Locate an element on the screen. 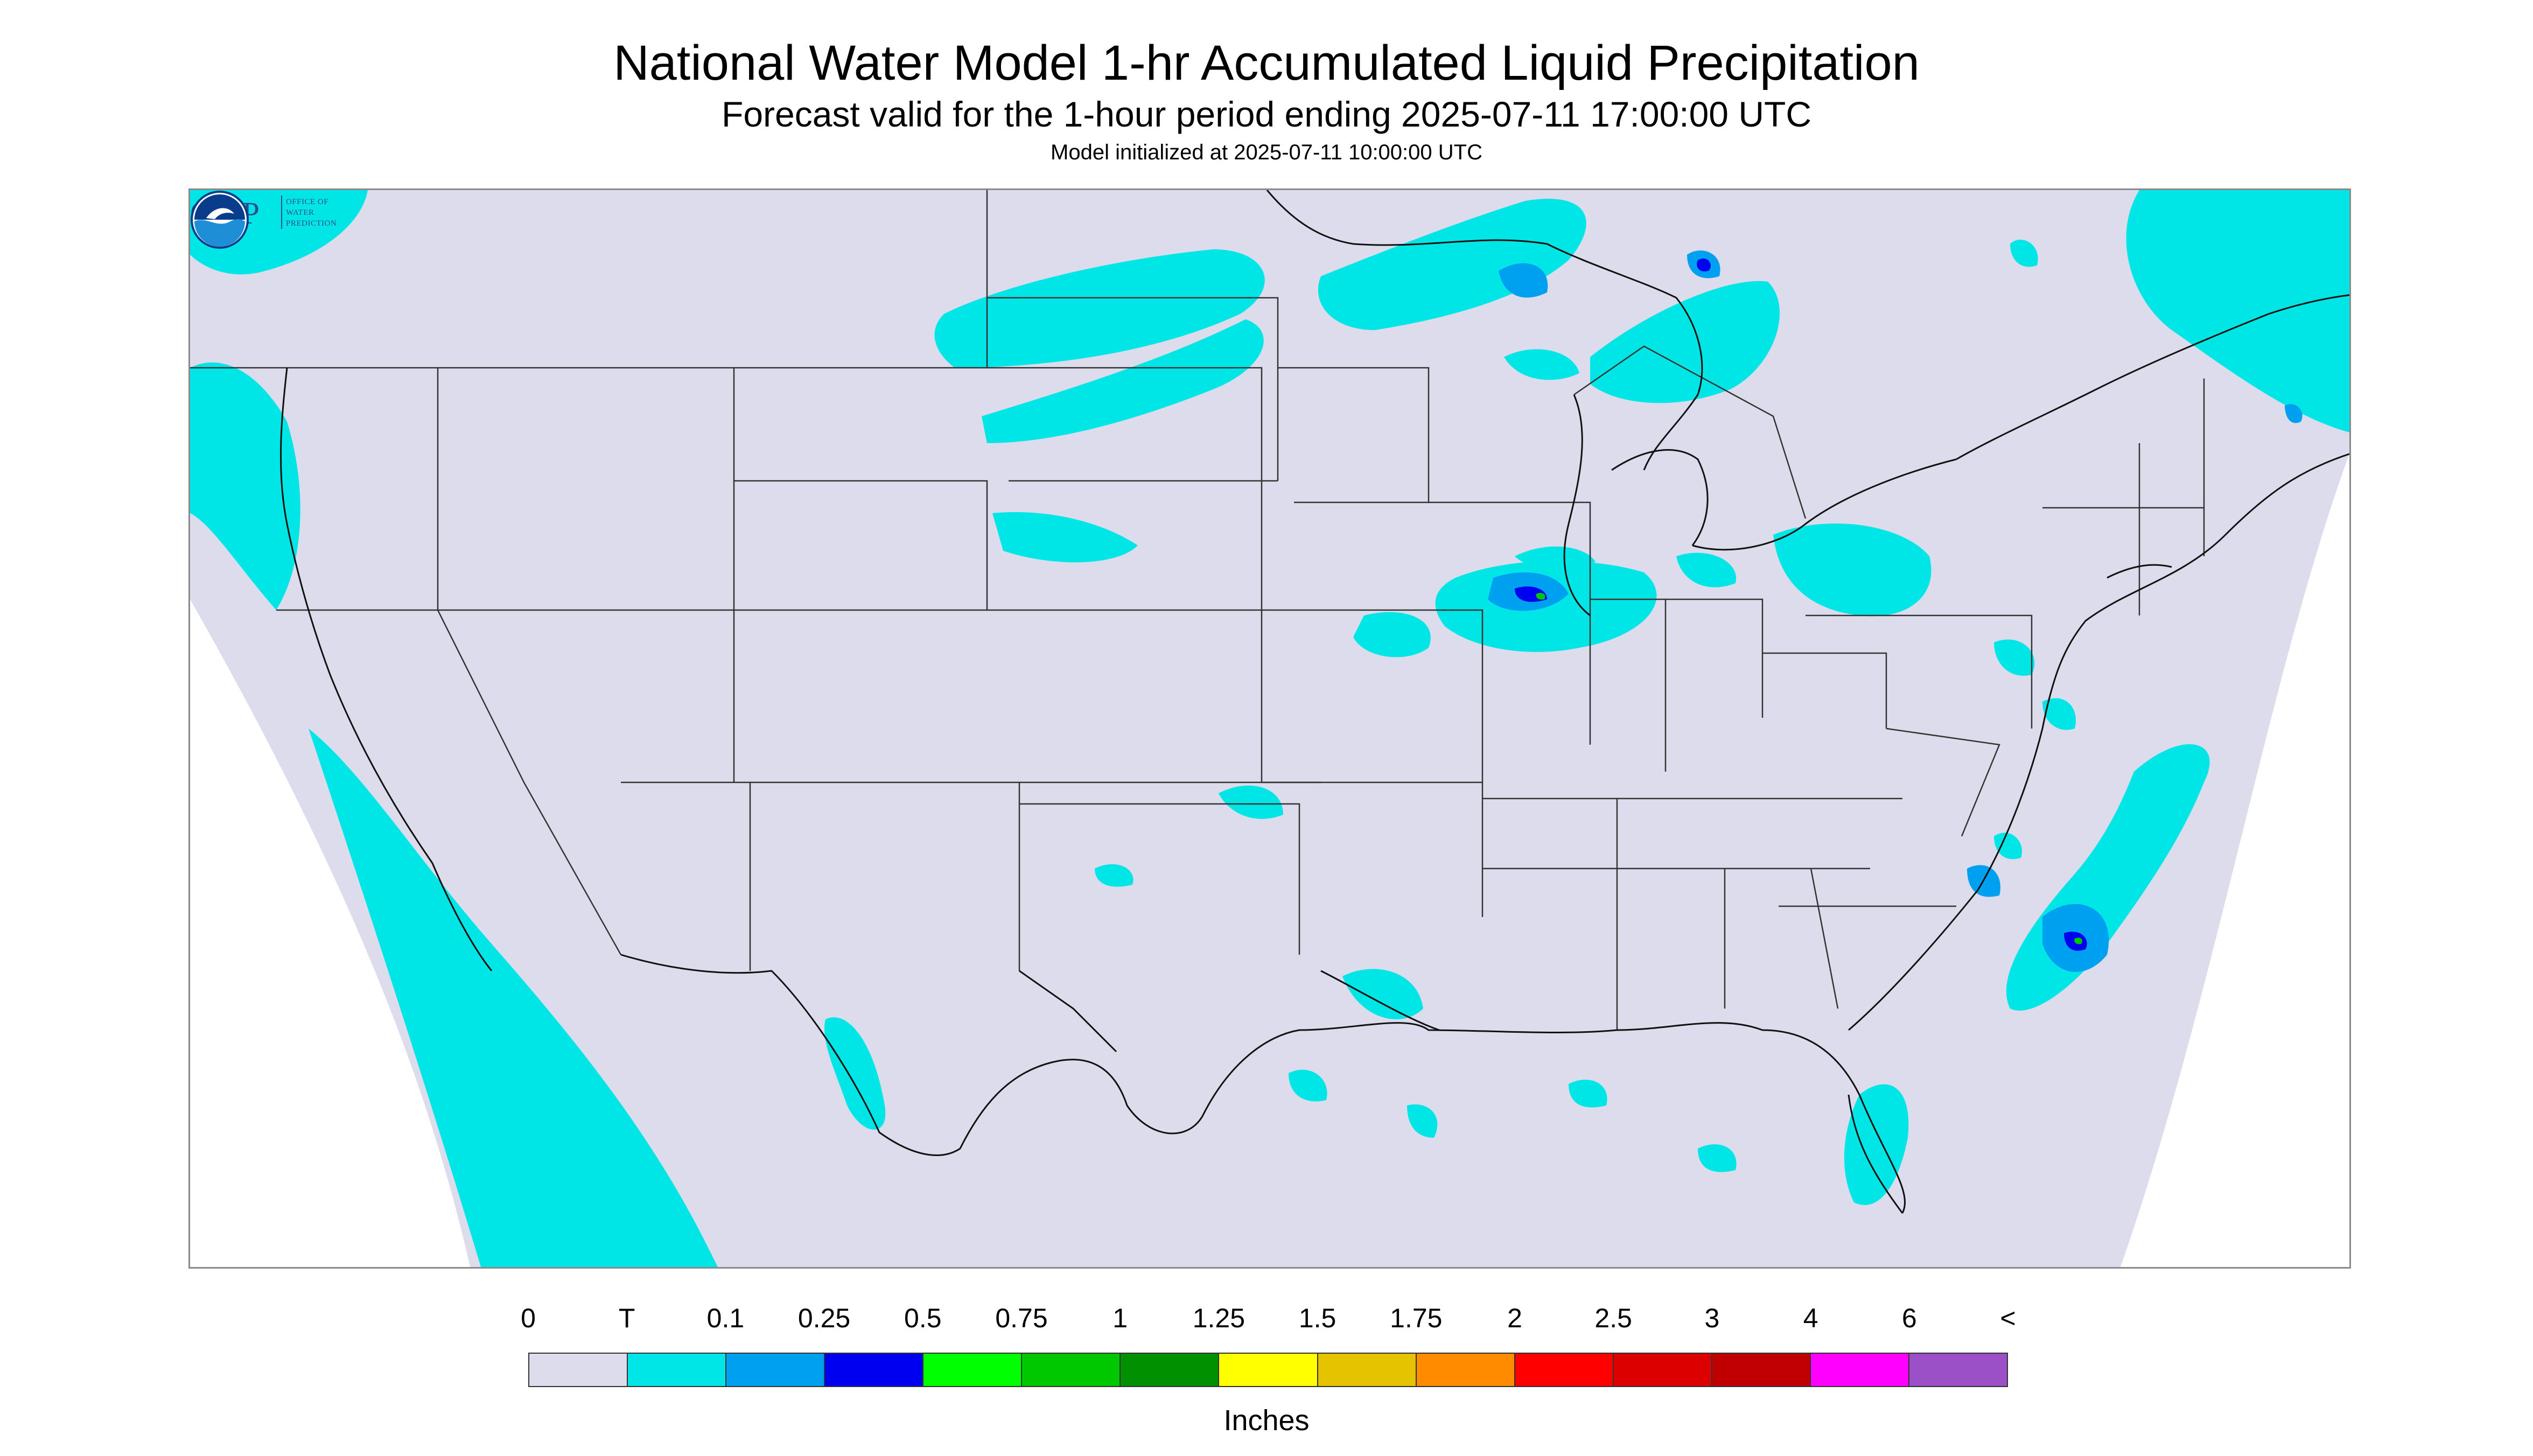  noaa-logo-icon is located at coordinates (220, 220).